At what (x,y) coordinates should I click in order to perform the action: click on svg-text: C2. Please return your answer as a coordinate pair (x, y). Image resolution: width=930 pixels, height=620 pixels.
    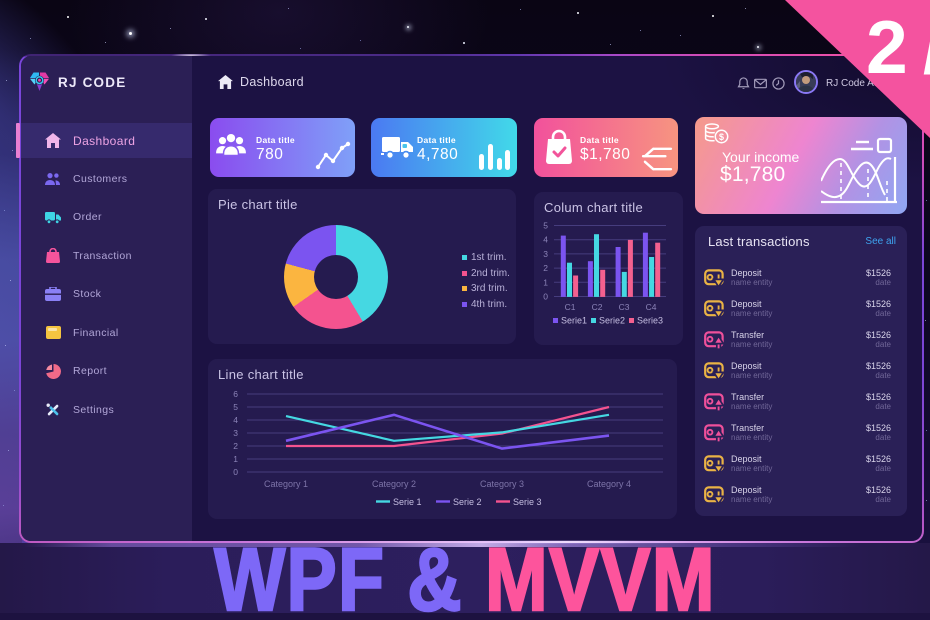
    Looking at the image, I should click on (597, 307).